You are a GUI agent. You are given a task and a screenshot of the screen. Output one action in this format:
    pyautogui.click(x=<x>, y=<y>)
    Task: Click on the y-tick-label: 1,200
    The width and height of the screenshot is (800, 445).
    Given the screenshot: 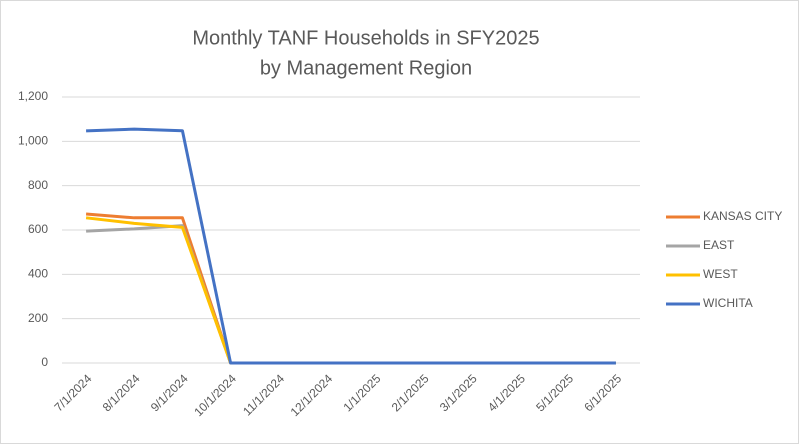 What is the action you would take?
    pyautogui.click(x=33, y=96)
    